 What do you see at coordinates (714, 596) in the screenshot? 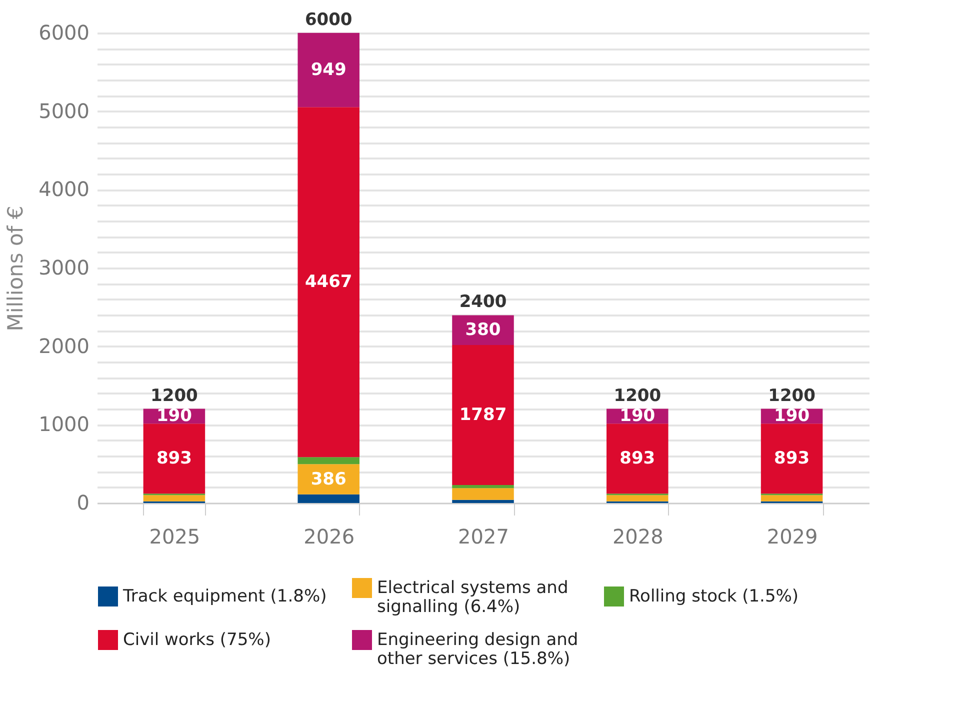
I see `legend-label: Rolling stock (1.5%)` at bounding box center [714, 596].